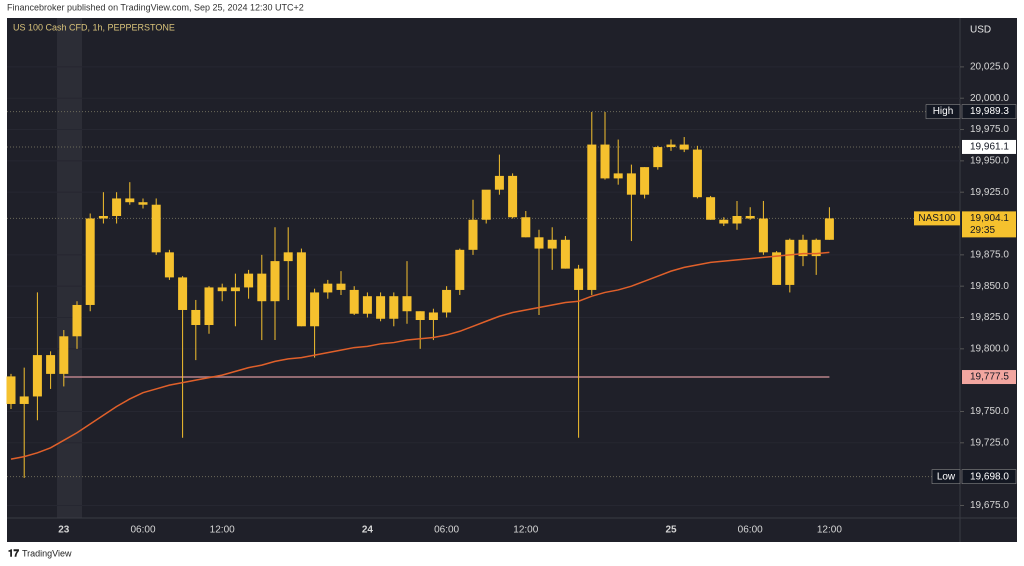 This screenshot has height=566, width=1024. I want to click on y-tick-label: 19,675.0, so click(989, 505).